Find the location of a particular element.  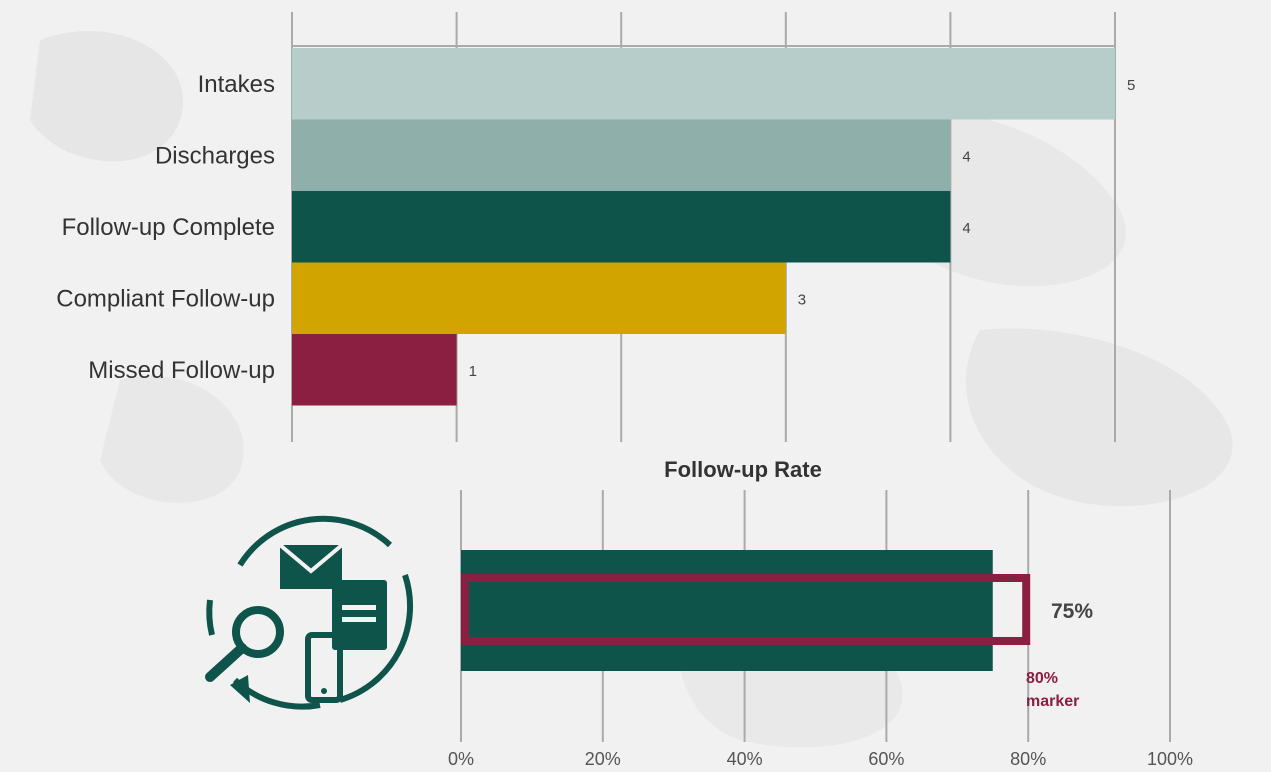

data-label: 3 is located at coordinates (802, 300).